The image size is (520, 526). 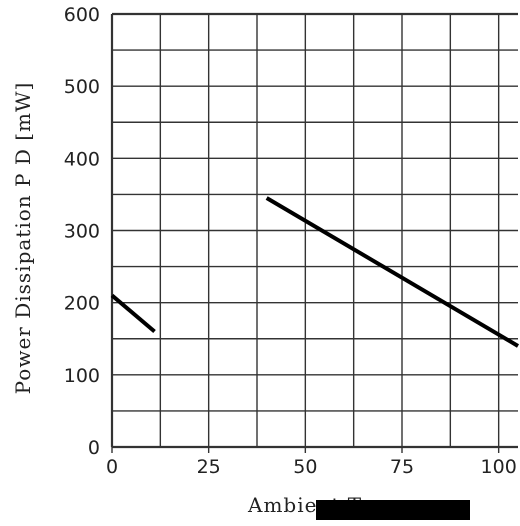 What do you see at coordinates (82, 87) in the screenshot?
I see `y-tick-label: 500` at bounding box center [82, 87].